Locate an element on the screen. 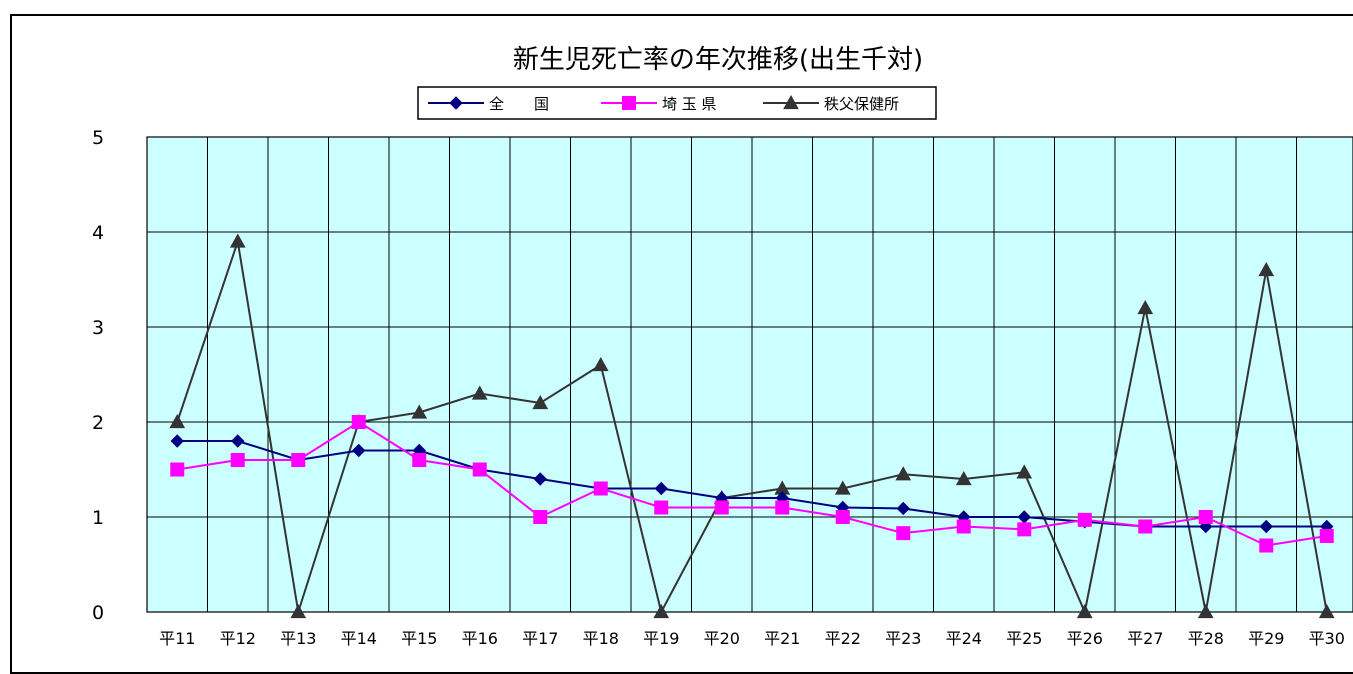  legend-label-2: 秩父保健所 is located at coordinates (861, 104).